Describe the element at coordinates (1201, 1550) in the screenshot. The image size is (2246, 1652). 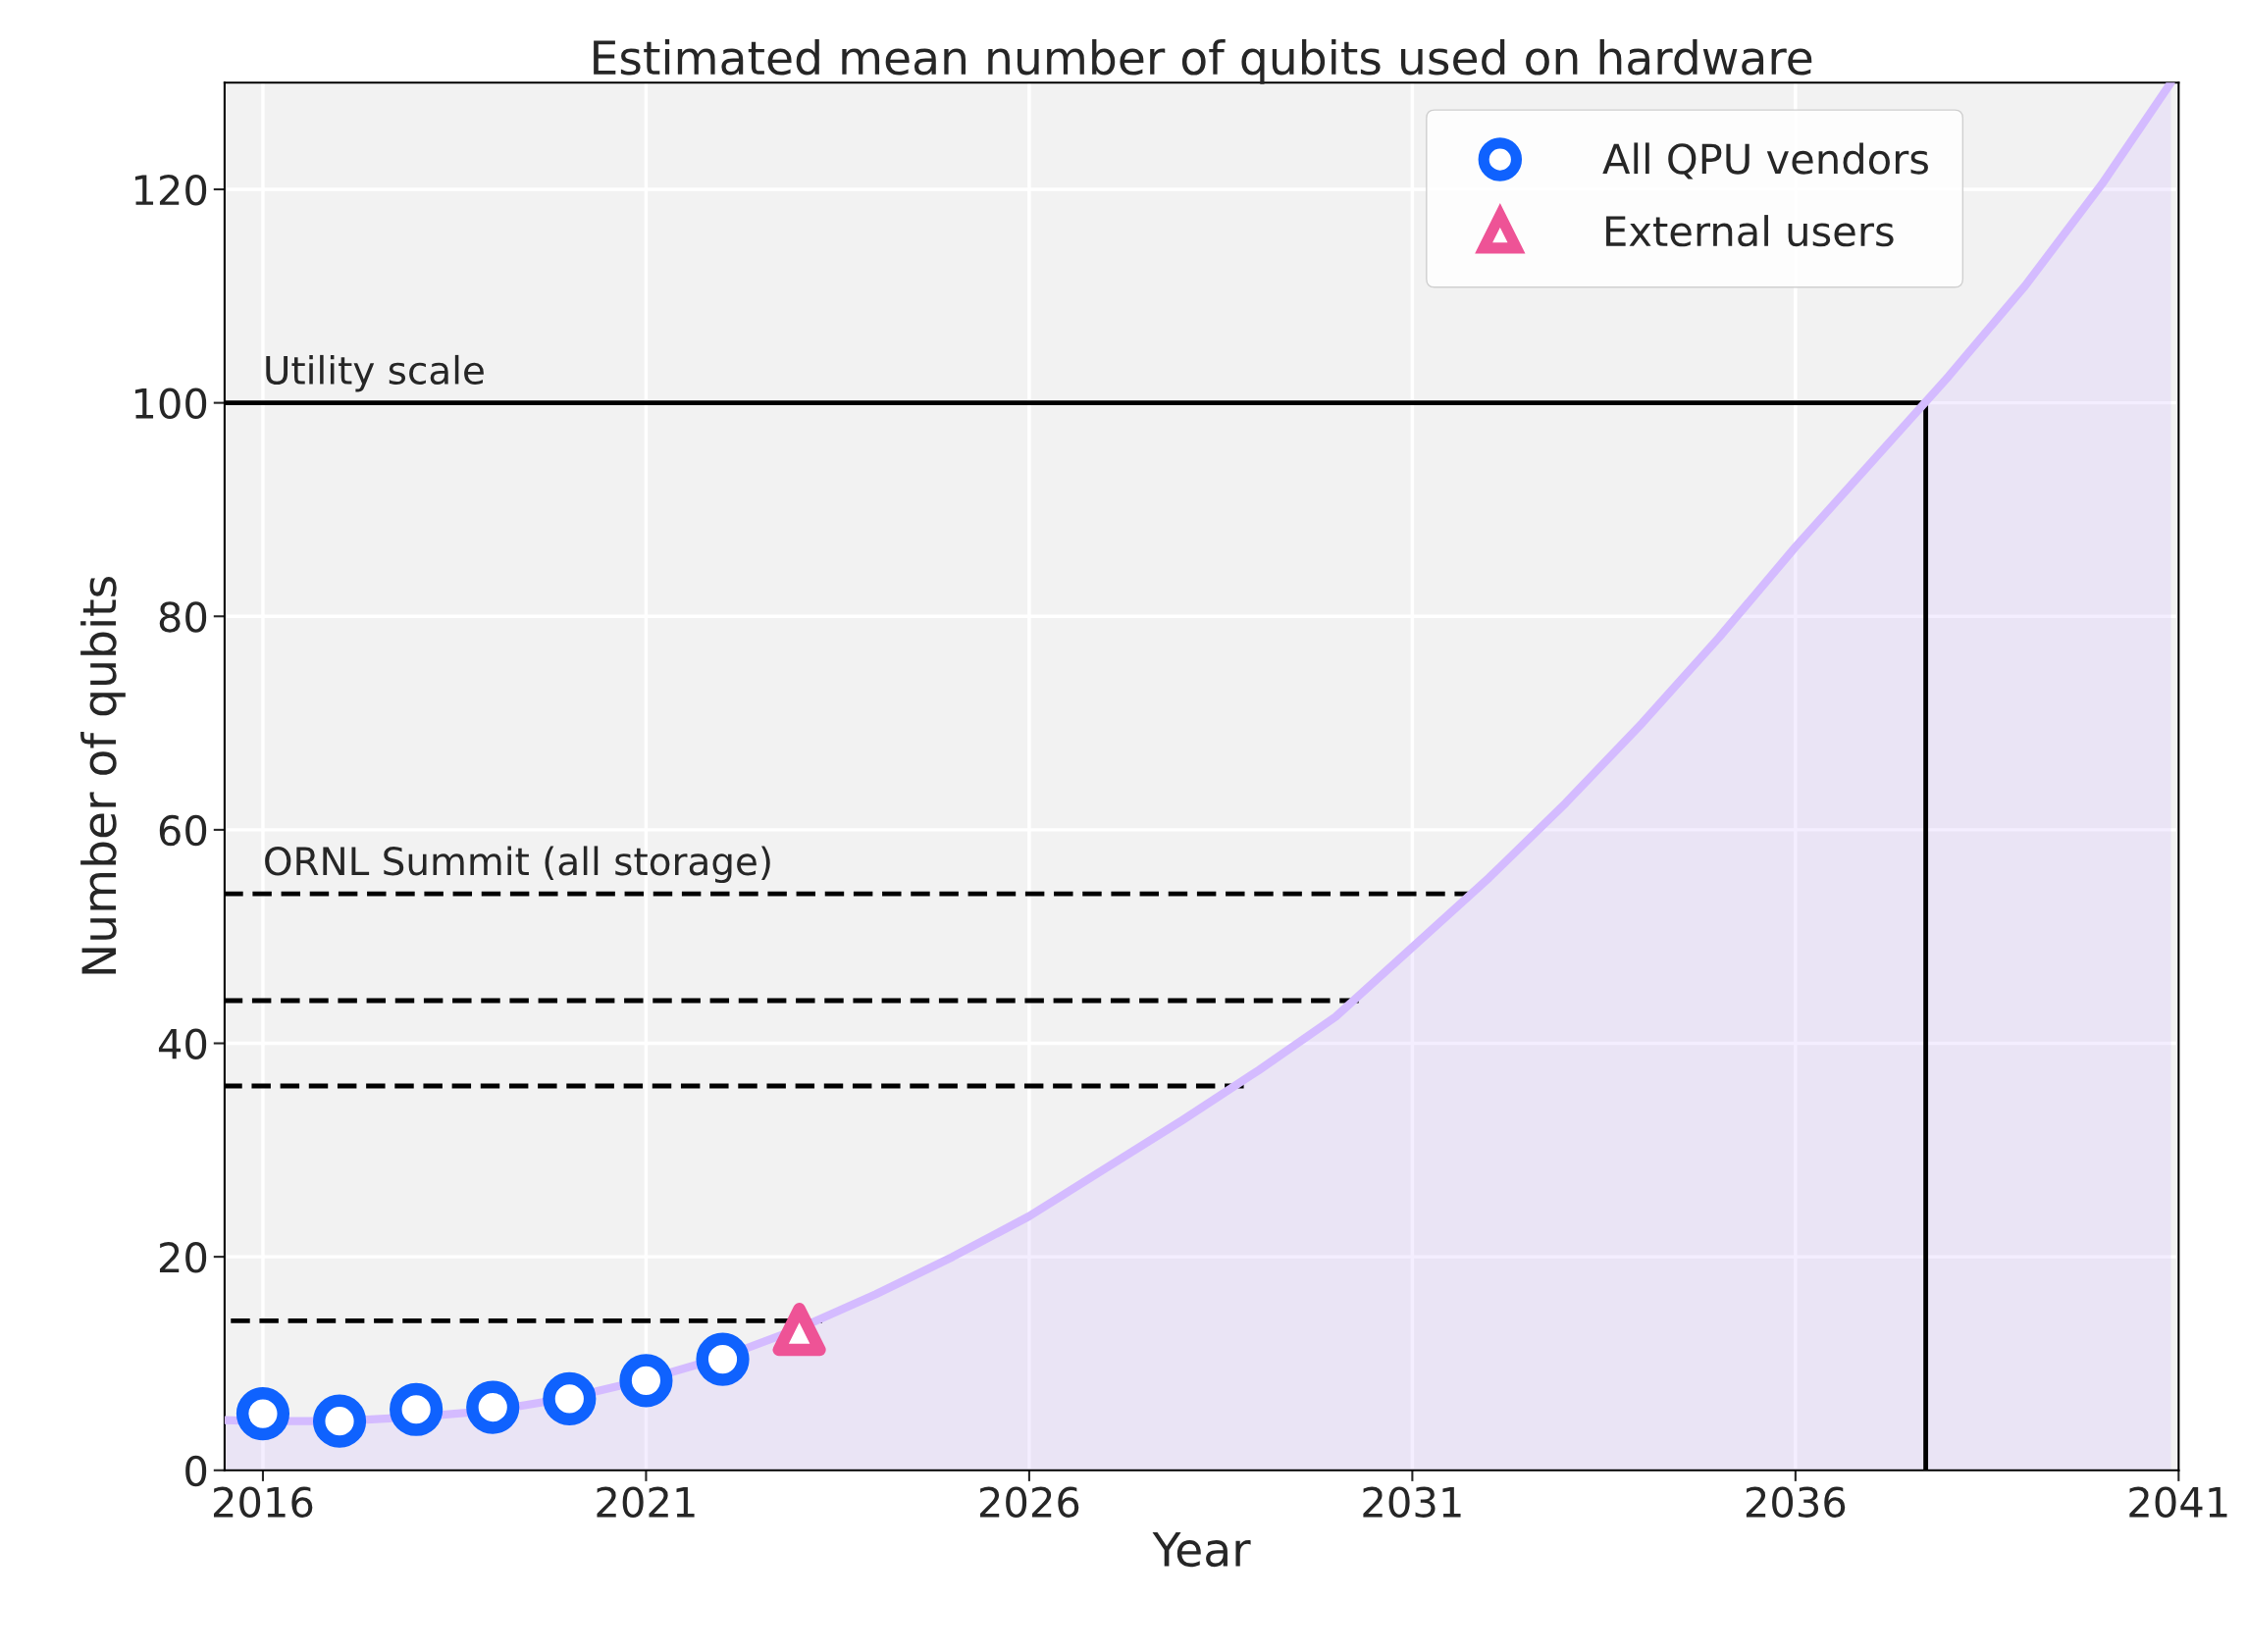
I see `x-axis-title: Year` at that location.